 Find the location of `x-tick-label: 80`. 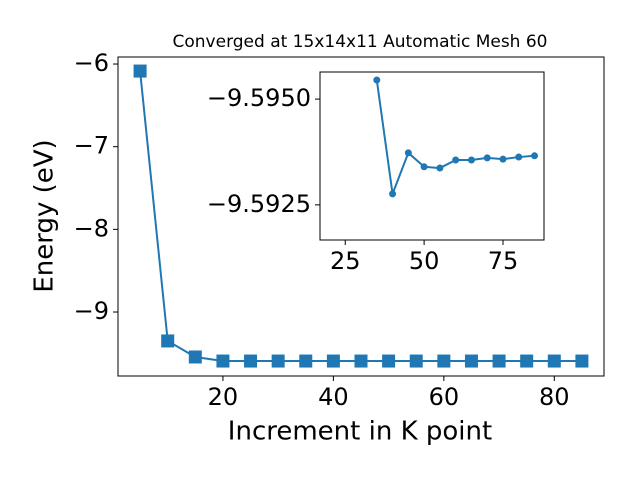

x-tick-label: 80 is located at coordinates (554, 397).